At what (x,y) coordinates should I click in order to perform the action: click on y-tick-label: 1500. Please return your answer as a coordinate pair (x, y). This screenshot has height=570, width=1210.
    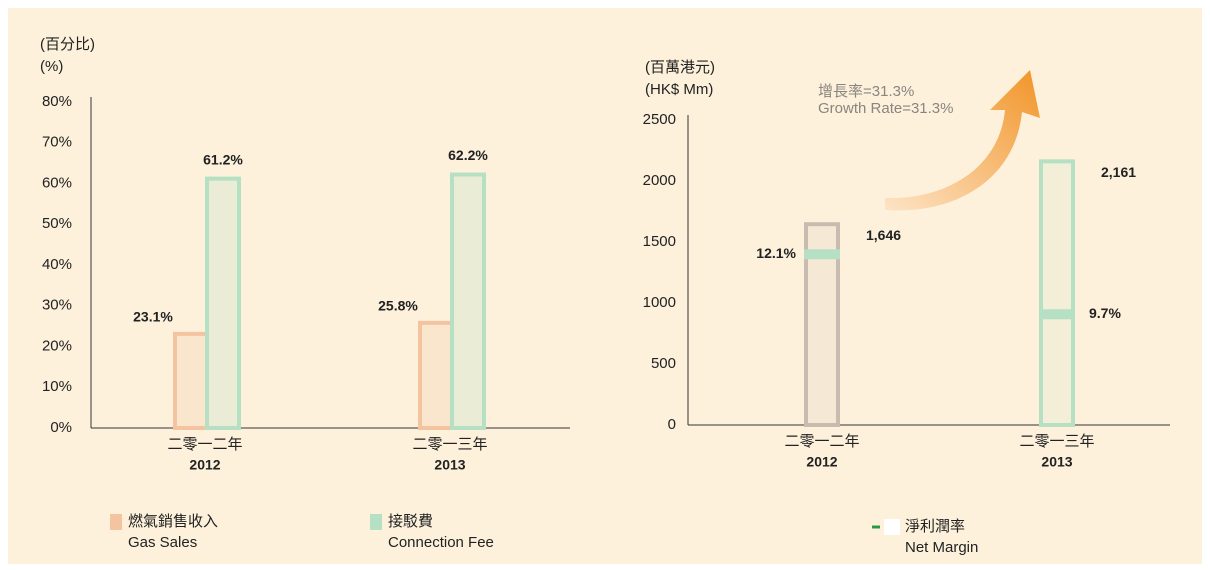
    Looking at the image, I should click on (659, 241).